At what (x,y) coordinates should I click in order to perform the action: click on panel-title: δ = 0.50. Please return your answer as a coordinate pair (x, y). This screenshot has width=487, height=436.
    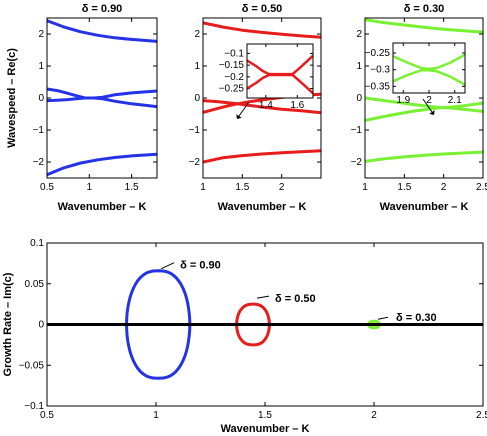
    Looking at the image, I should click on (262, 9).